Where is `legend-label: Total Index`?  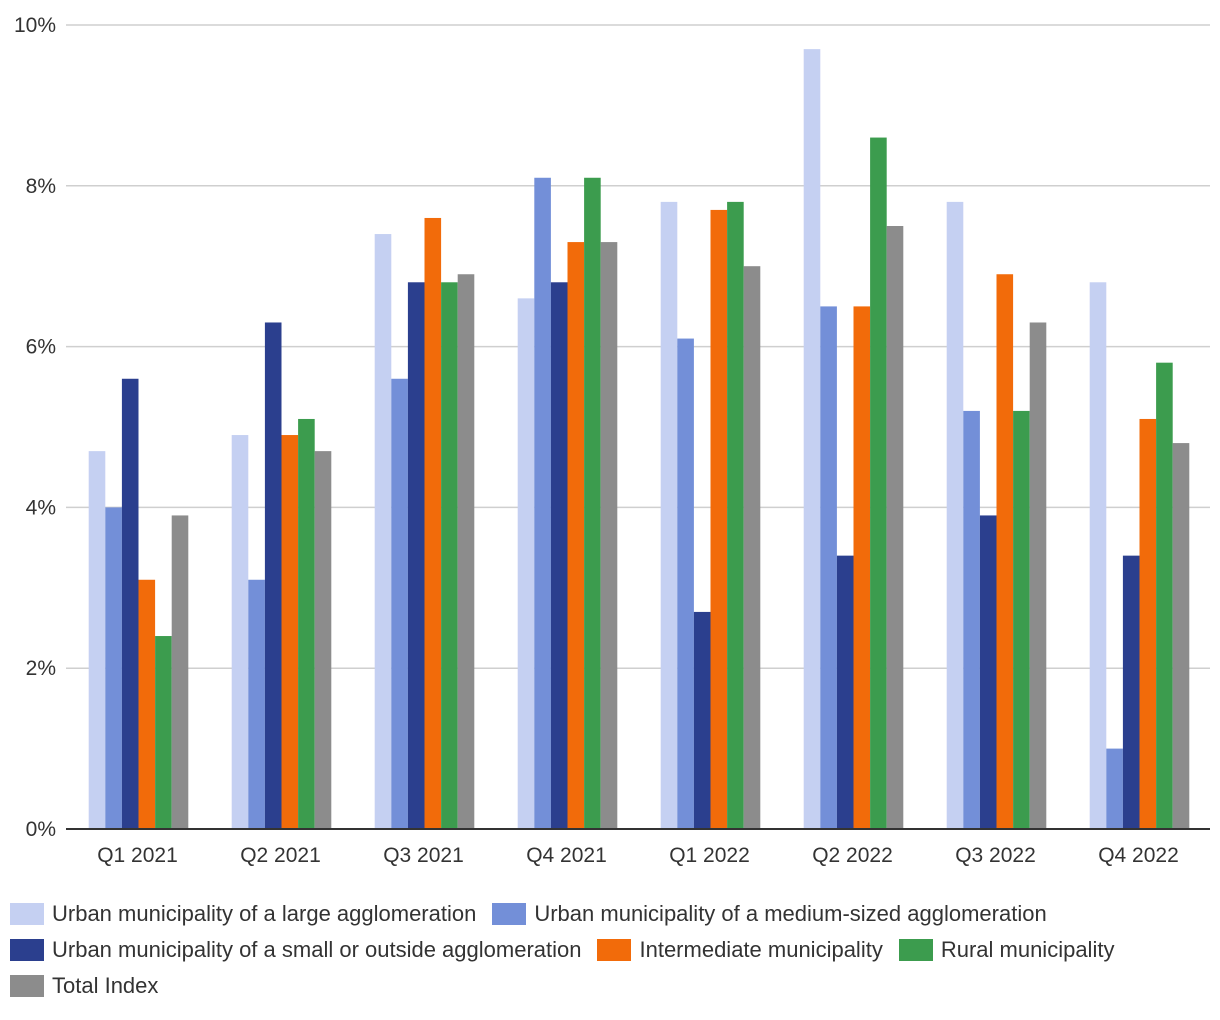
legend-label: Total Index is located at coordinates (105, 985).